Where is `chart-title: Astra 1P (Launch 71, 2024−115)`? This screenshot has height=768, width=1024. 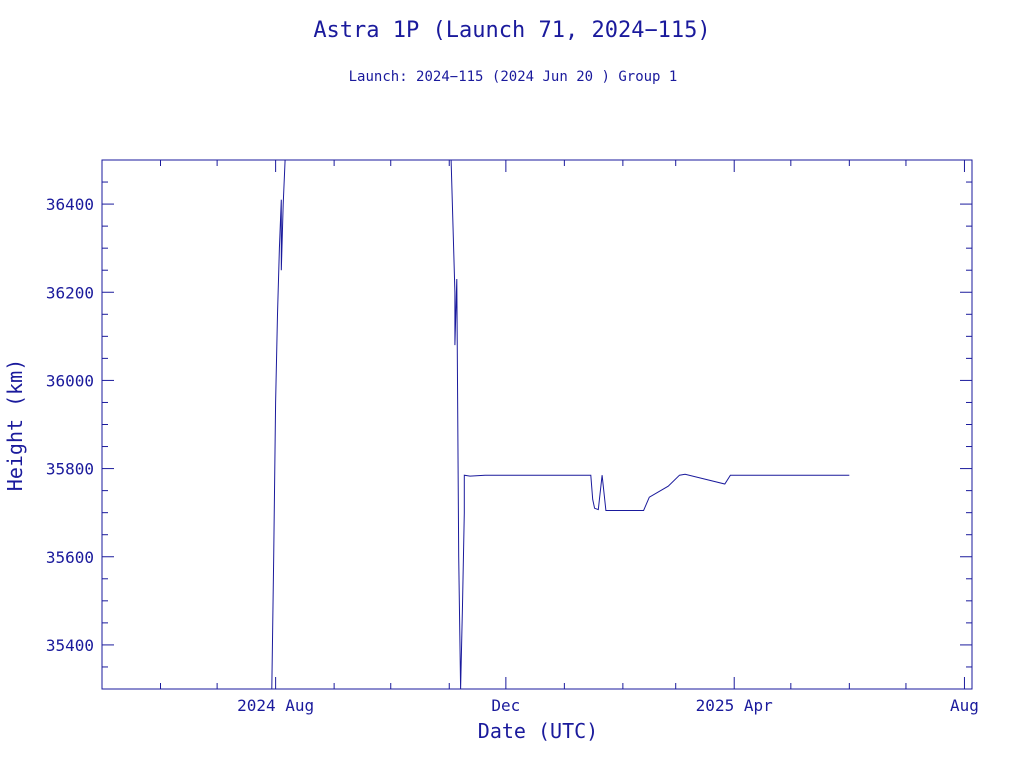
chart-title: Astra 1P (Launch 71, 2024−115) is located at coordinates (511, 30).